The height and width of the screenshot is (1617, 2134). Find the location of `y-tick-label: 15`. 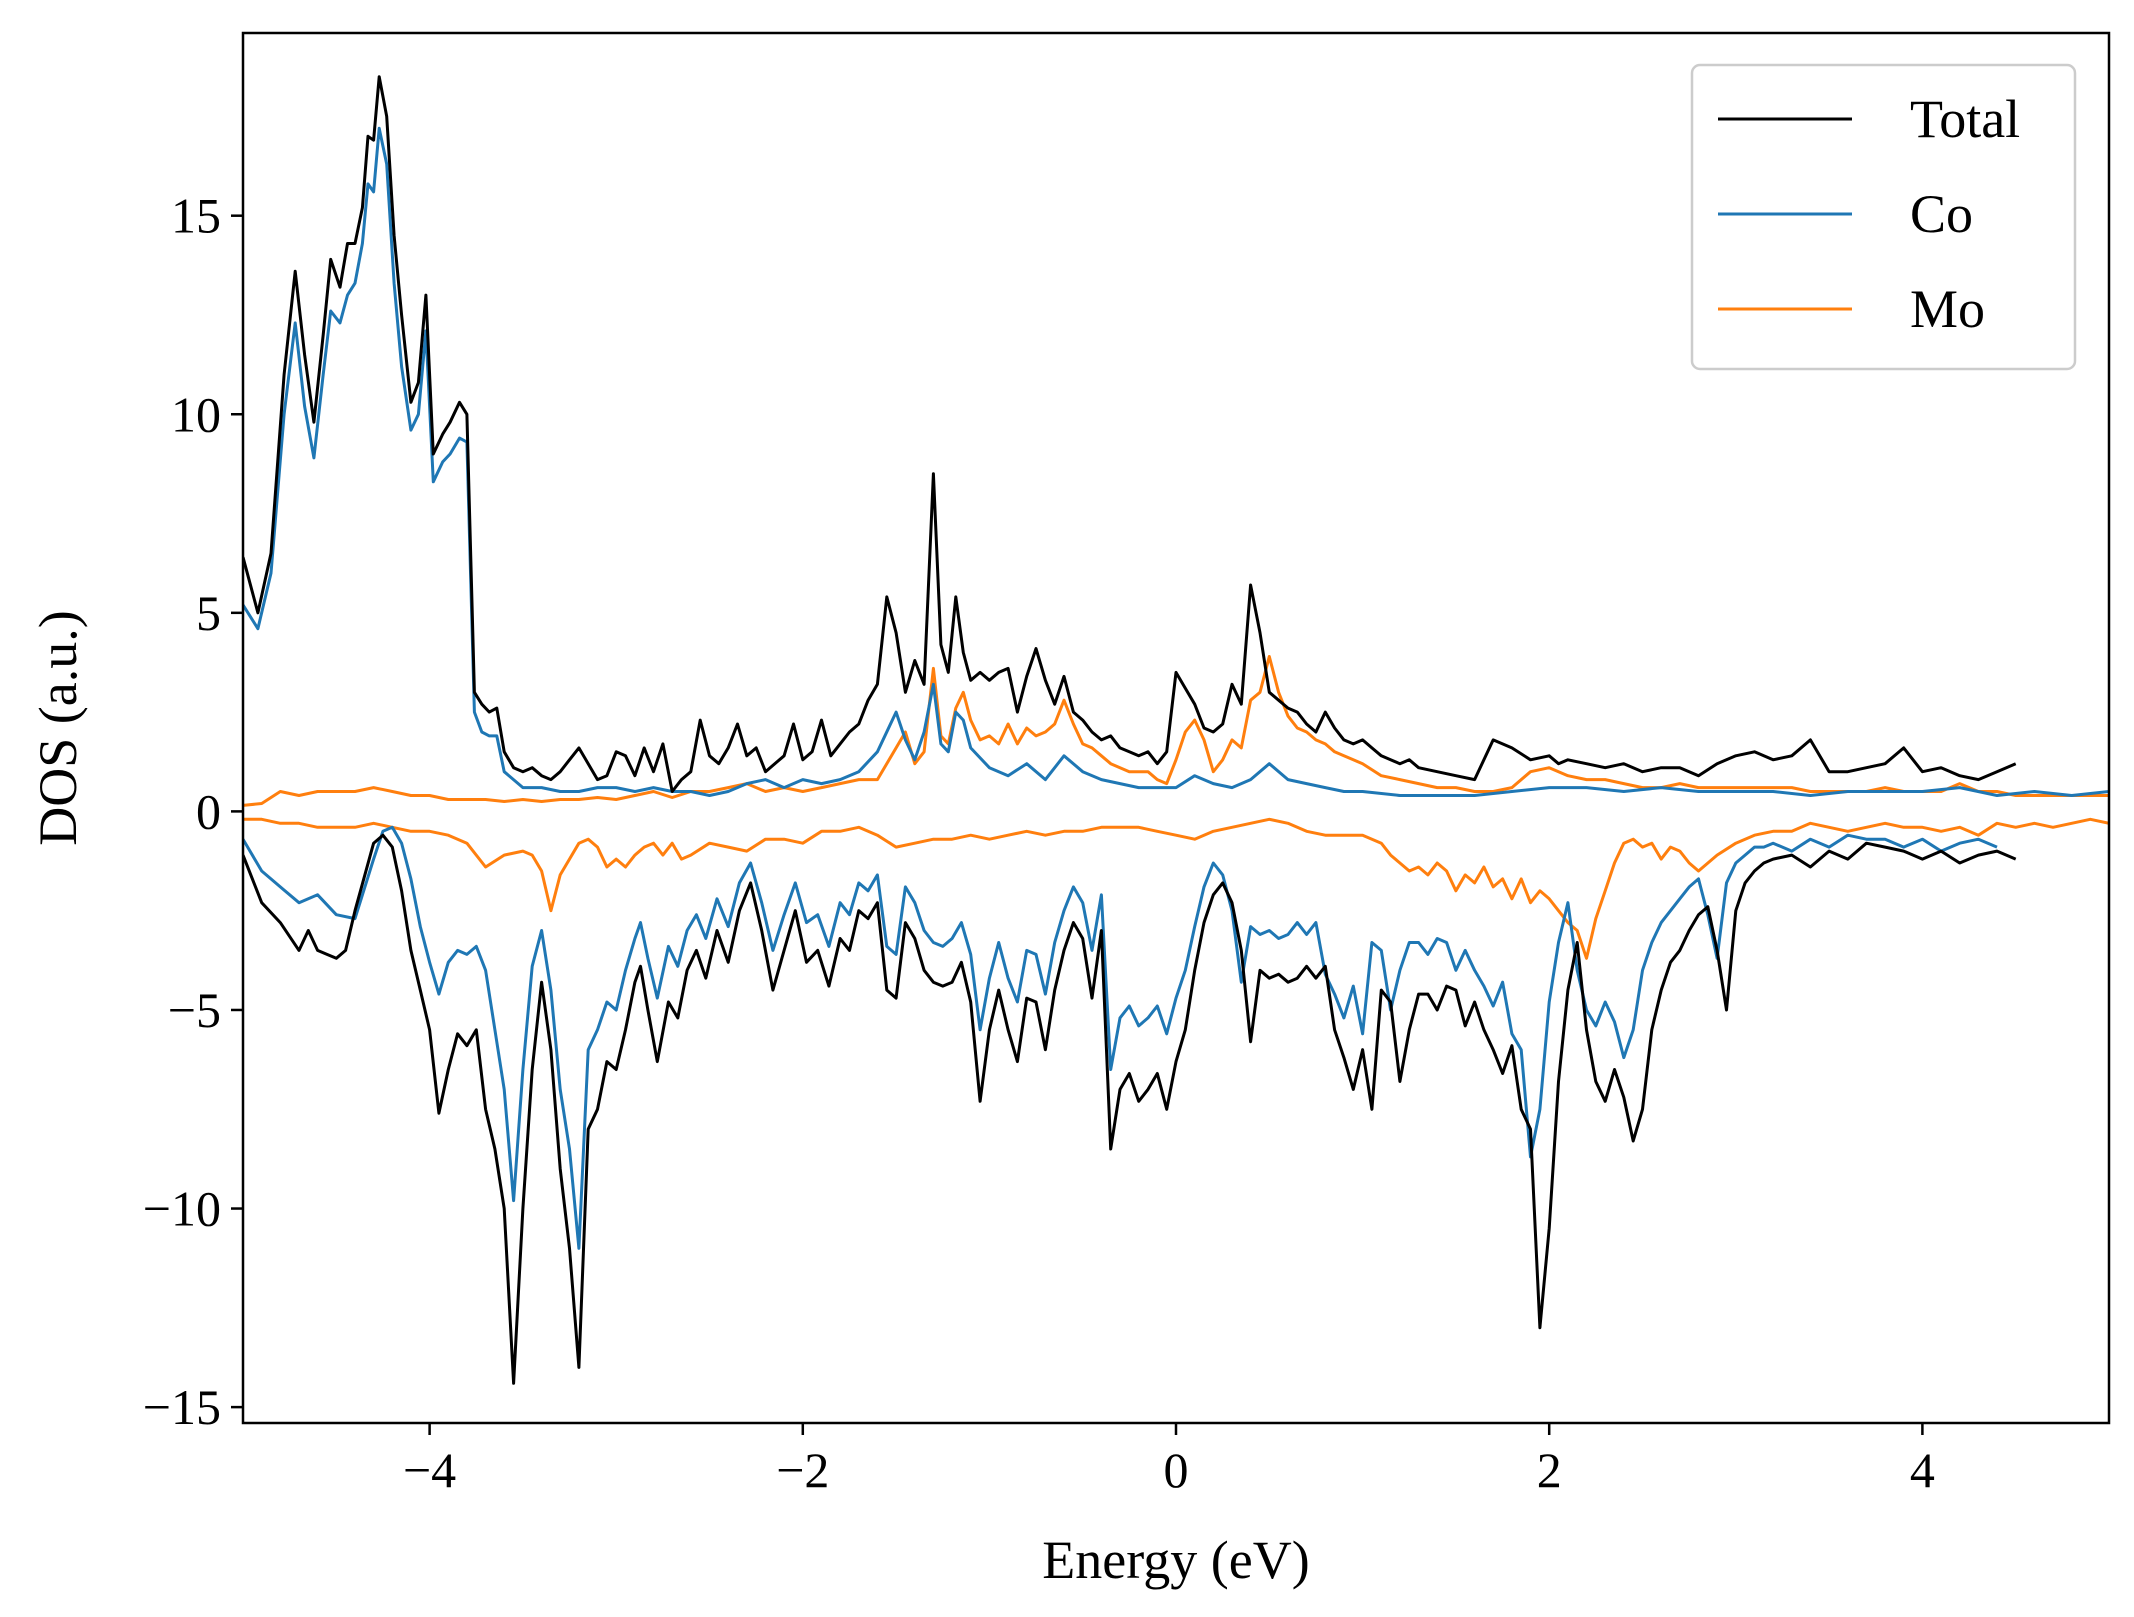

y-tick-label: 15 is located at coordinates (196, 216).